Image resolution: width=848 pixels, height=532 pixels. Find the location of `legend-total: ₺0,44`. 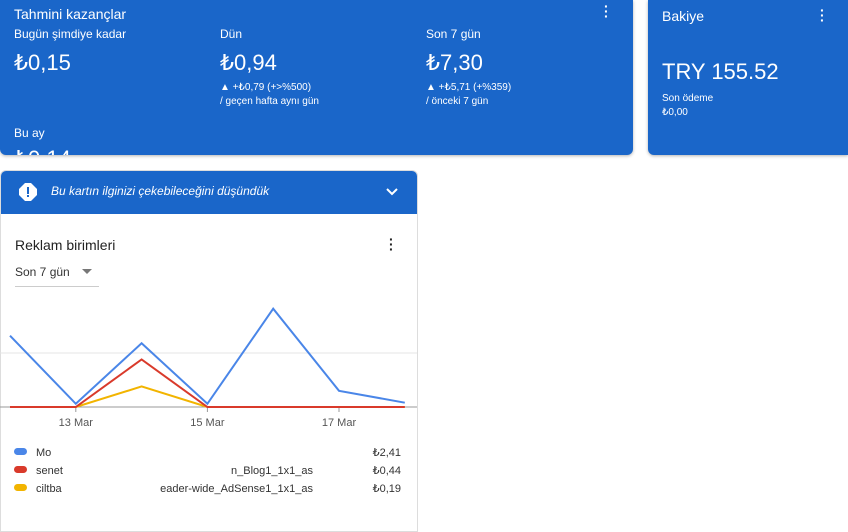

legend-total: ₺0,44 is located at coordinates (387, 471).